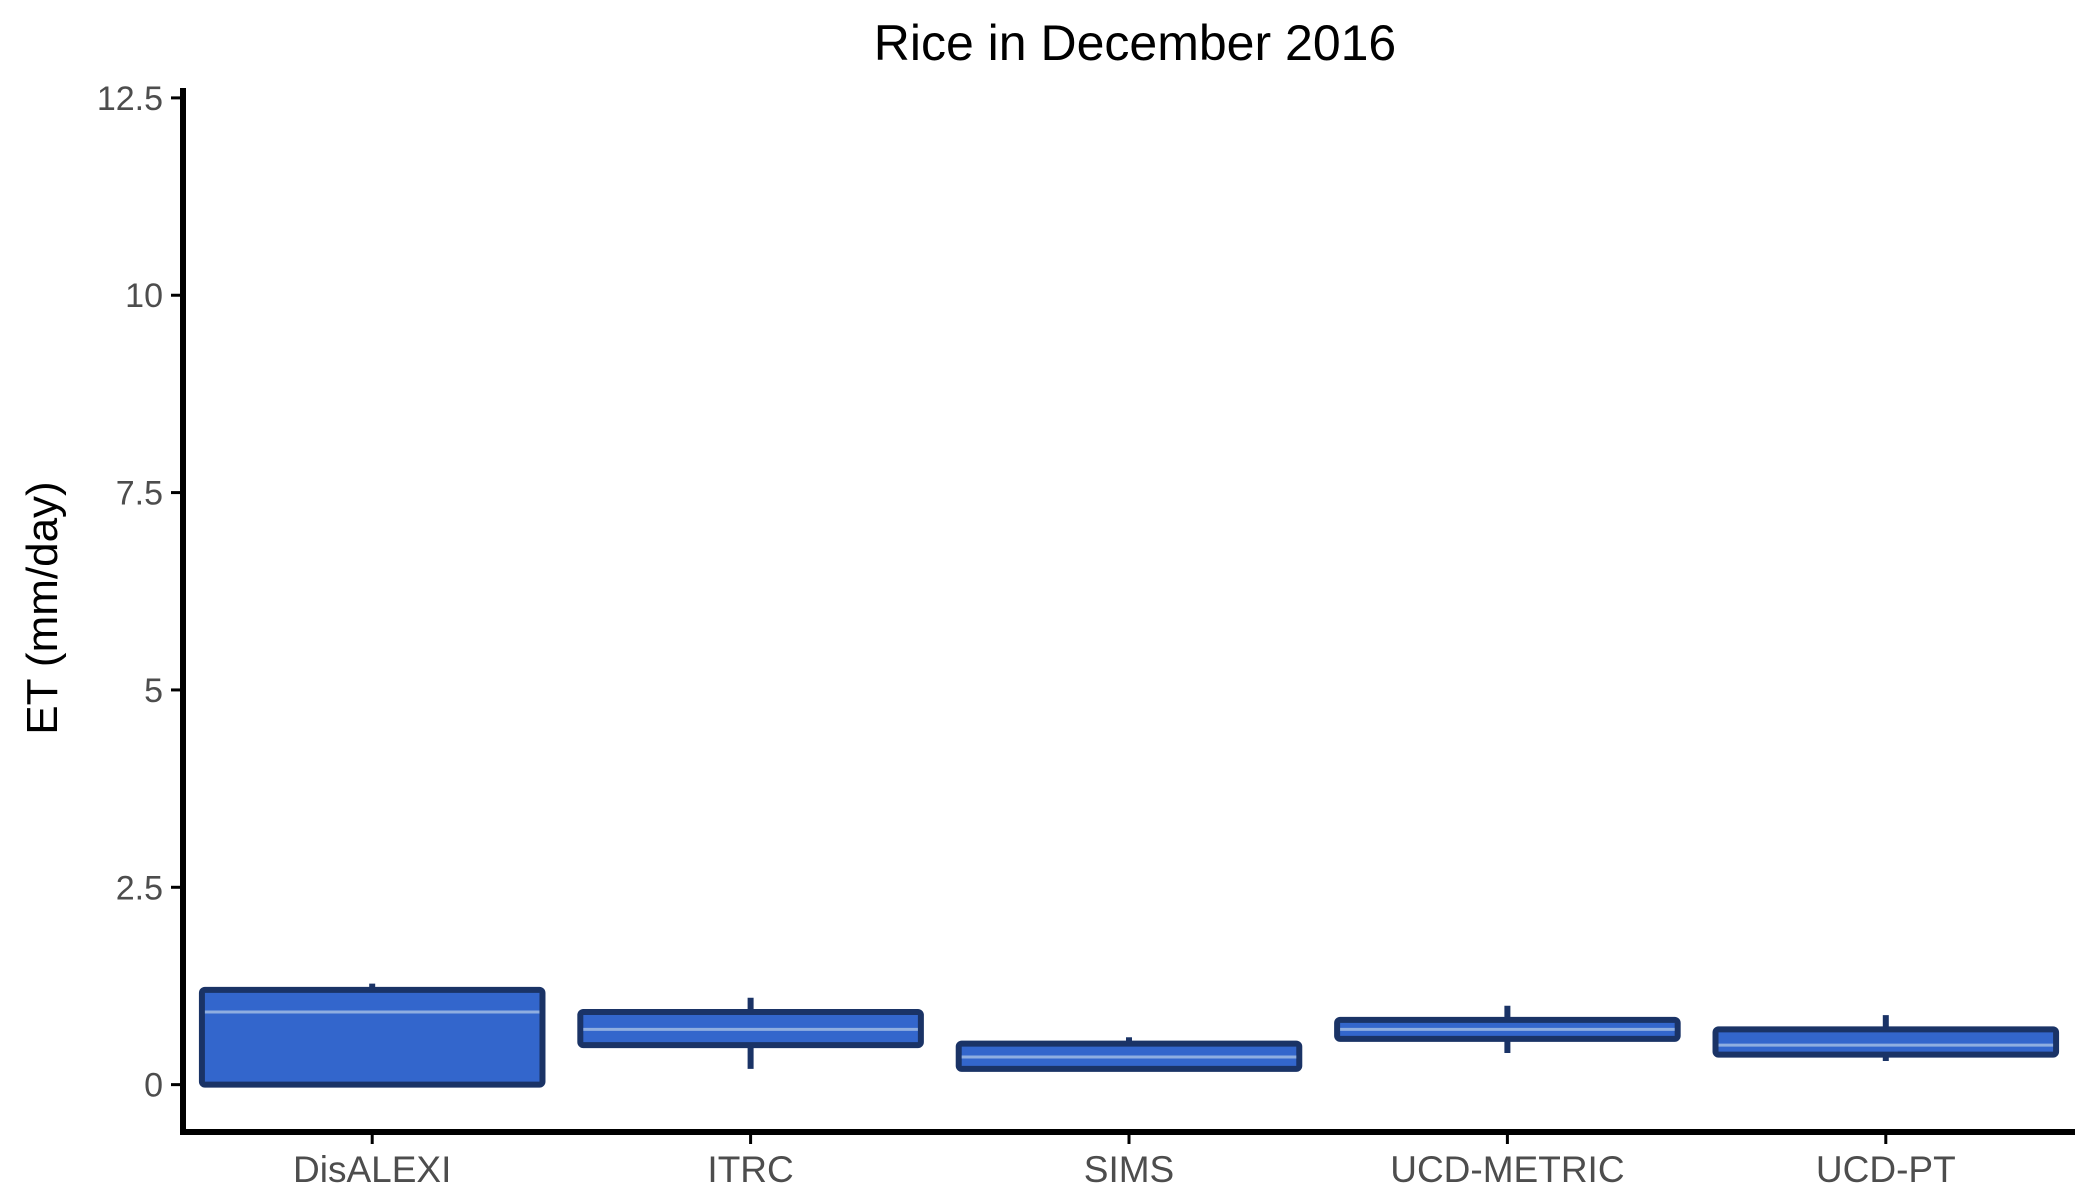 The width and height of the screenshot is (2100, 1200). What do you see at coordinates (750, 1033) in the screenshot?
I see `box-itrc` at bounding box center [750, 1033].